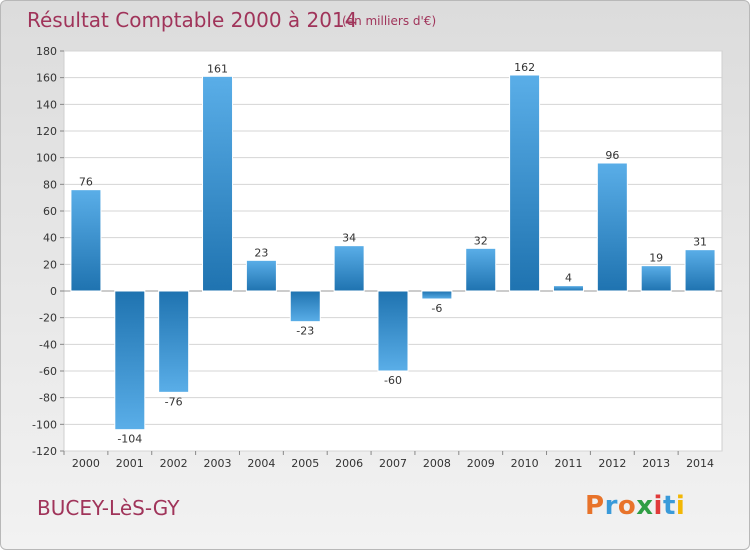  What do you see at coordinates (481, 269) in the screenshot?
I see `bar-2009` at bounding box center [481, 269].